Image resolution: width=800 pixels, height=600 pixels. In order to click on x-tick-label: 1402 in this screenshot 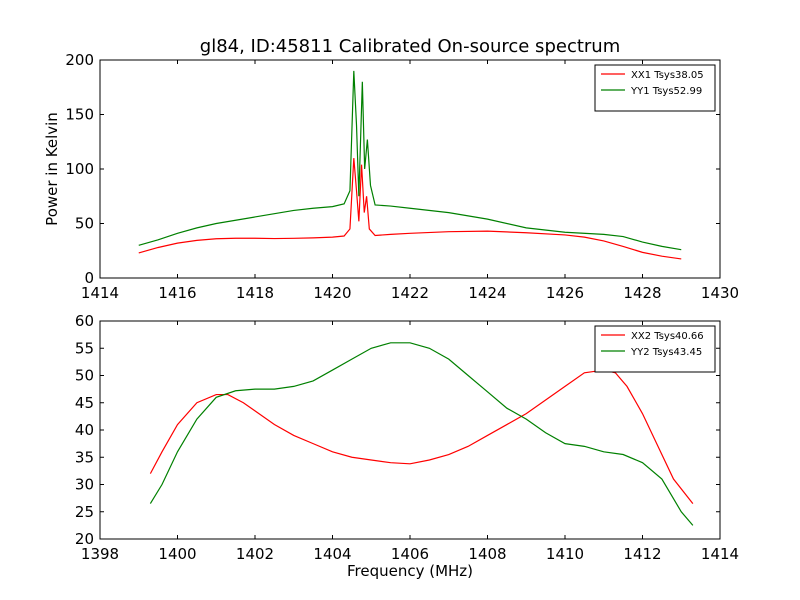, I will do `click(255, 554)`.